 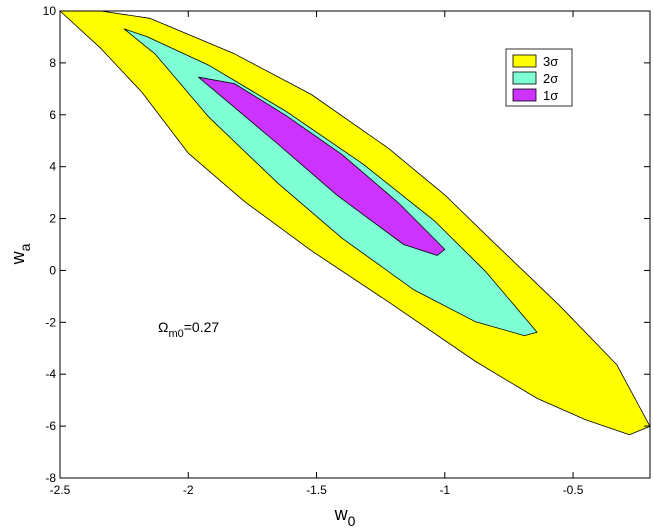 What do you see at coordinates (322, 166) in the screenshot?
I see `contour-1sigma` at bounding box center [322, 166].